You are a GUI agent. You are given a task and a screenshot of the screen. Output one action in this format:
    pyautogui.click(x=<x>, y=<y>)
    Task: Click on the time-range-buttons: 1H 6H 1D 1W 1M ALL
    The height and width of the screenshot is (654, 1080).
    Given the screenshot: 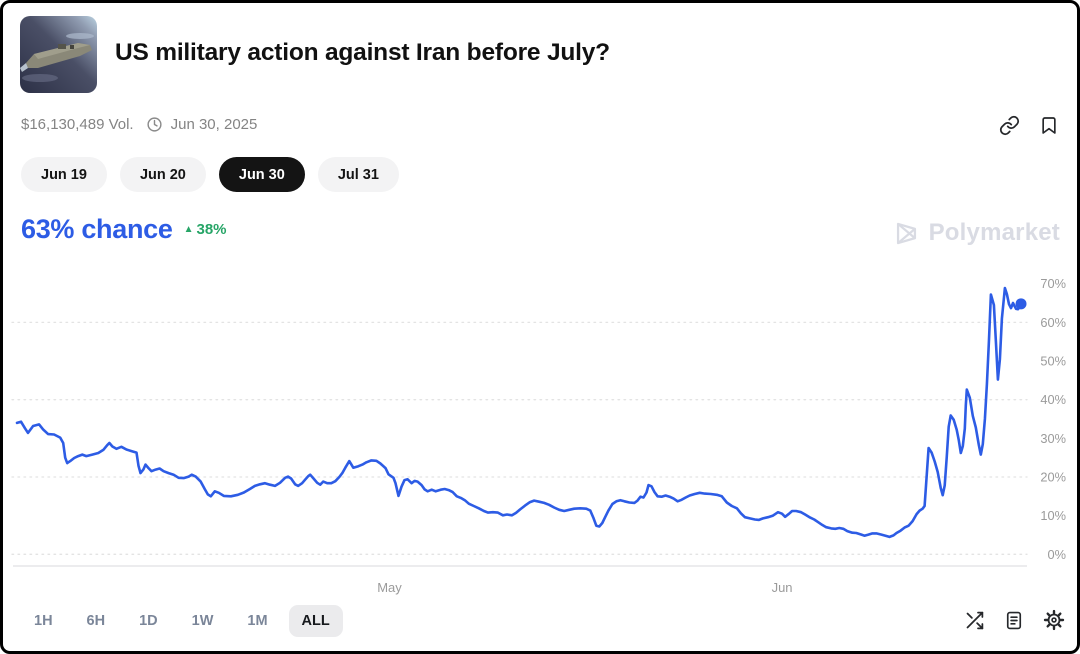 What is the action you would take?
    pyautogui.click(x=182, y=621)
    